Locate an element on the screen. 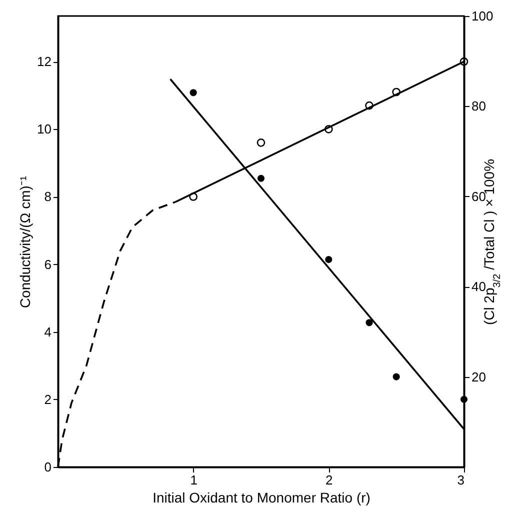  x-axis-title: Initial Oxidant to Monomer Ratio (r) is located at coordinates (261, 498).